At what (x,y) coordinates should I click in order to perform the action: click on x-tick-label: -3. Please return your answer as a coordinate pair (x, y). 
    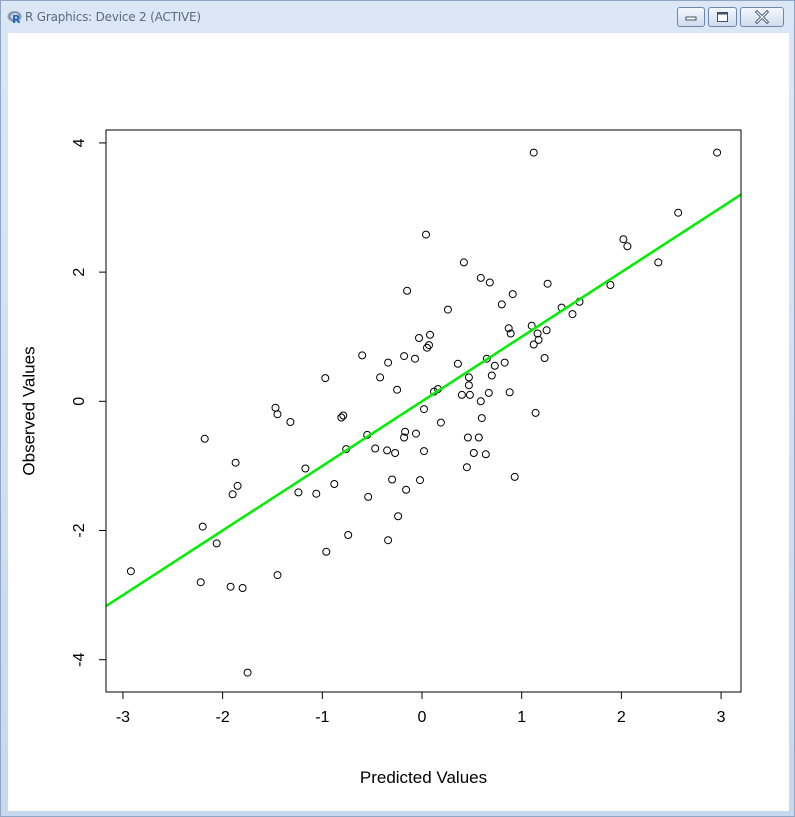
    Looking at the image, I should click on (123, 717).